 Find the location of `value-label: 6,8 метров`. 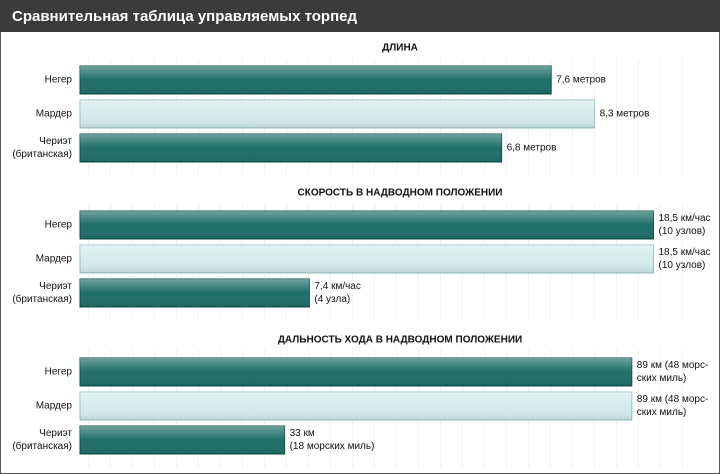

value-label: 6,8 метров is located at coordinates (532, 148).